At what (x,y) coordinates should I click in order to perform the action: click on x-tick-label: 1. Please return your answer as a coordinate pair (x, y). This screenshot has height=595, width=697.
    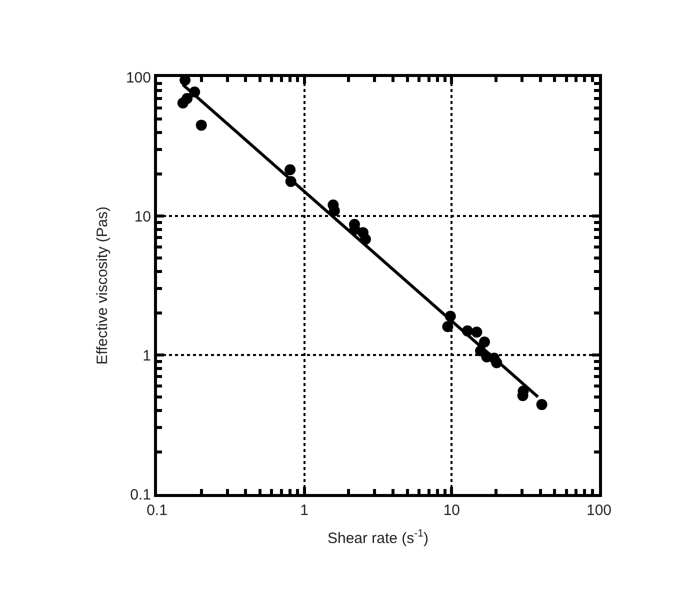
    Looking at the image, I should click on (304, 510).